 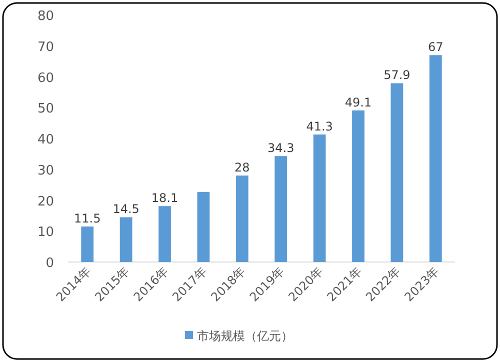 What do you see at coordinates (358, 102) in the screenshot?
I see `text: 49.1` at bounding box center [358, 102].